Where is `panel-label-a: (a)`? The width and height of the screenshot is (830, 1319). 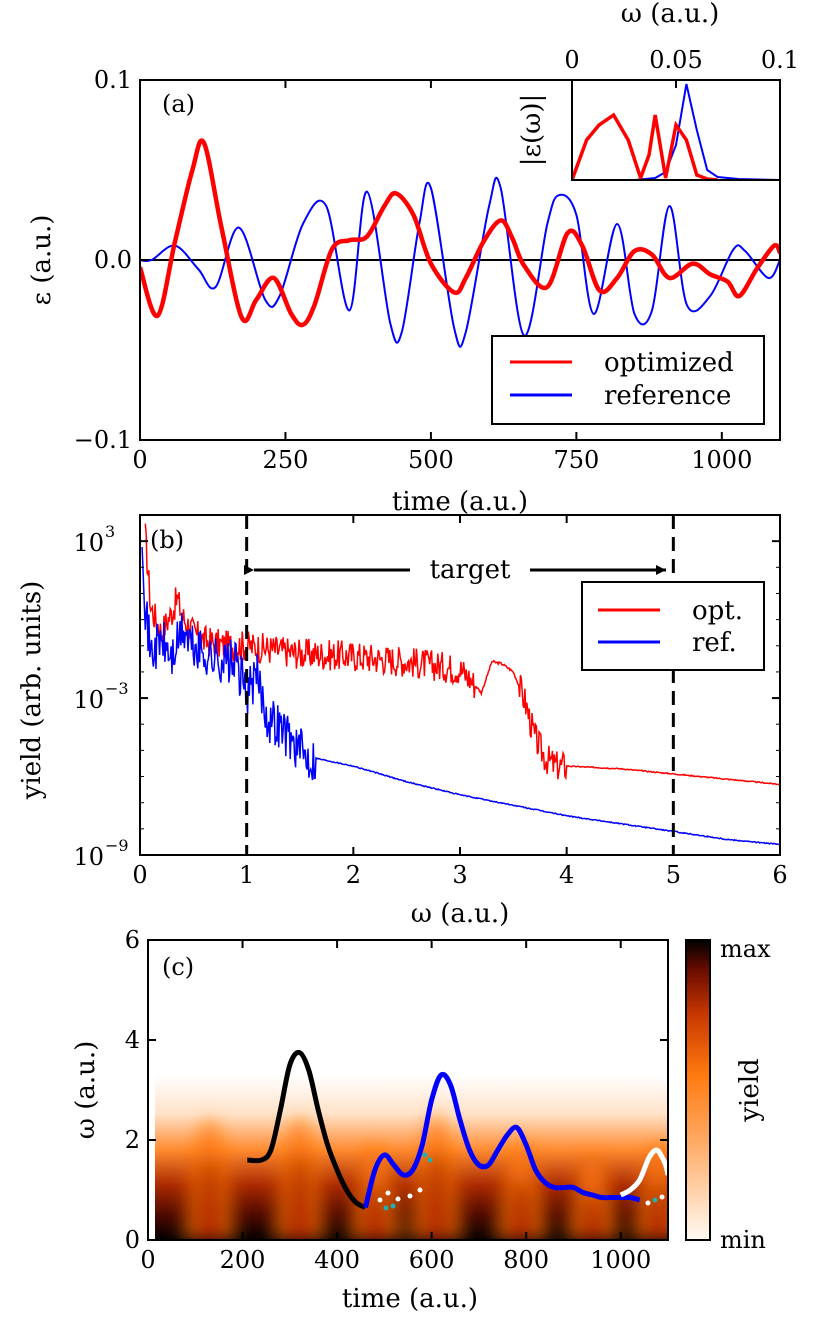 panel-label-a: (a) is located at coordinates (178, 104).